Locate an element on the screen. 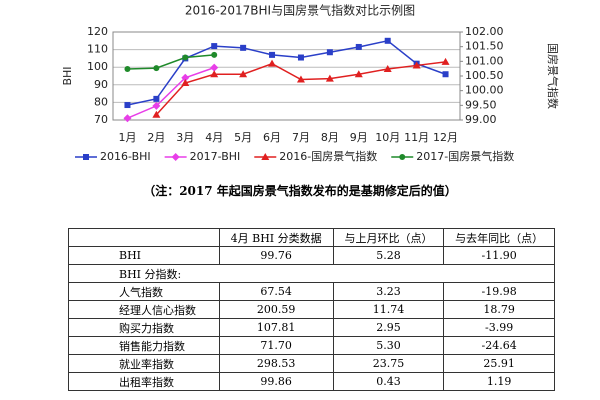  x-tick-label: 6月 is located at coordinates (272, 137).